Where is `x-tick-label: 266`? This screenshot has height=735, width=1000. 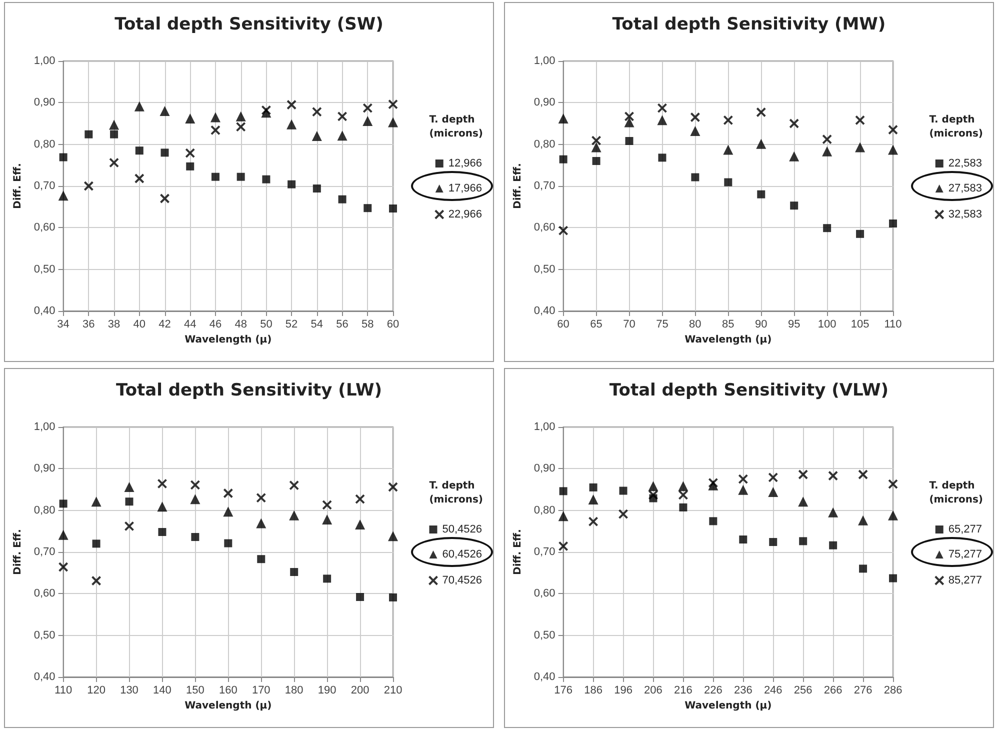 x-tick-label: 266 is located at coordinates (833, 690).